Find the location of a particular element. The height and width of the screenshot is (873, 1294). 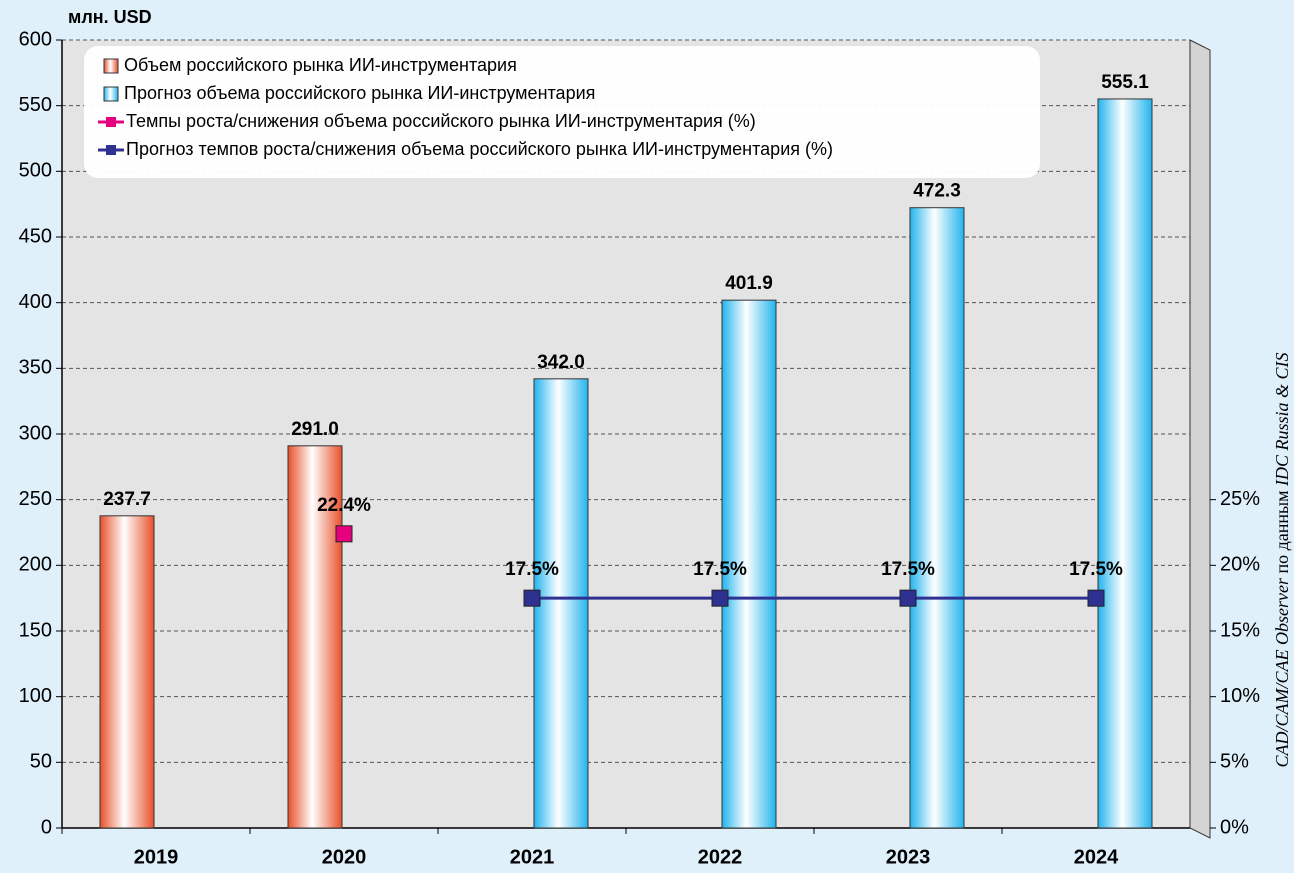

y-tick-label: 550 is located at coordinates (35, 105).